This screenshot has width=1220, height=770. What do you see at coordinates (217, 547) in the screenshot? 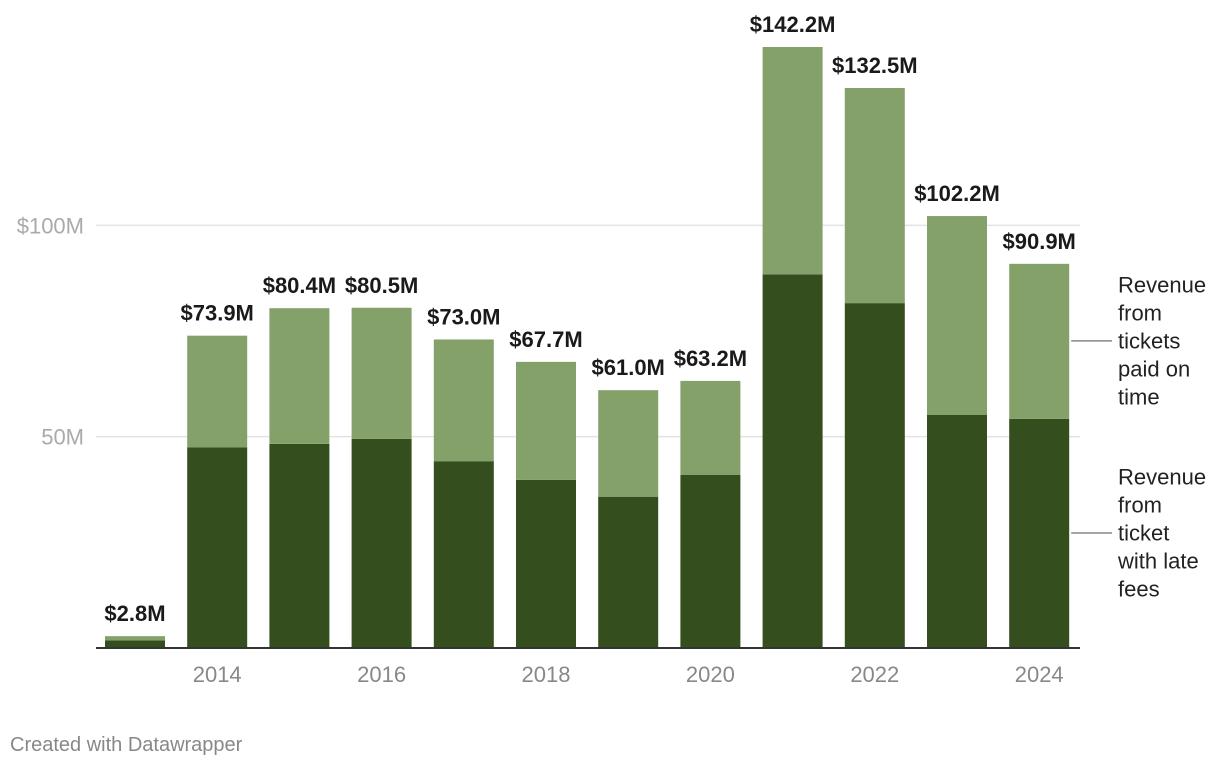
I see `bar-2014-late-fees` at bounding box center [217, 547].